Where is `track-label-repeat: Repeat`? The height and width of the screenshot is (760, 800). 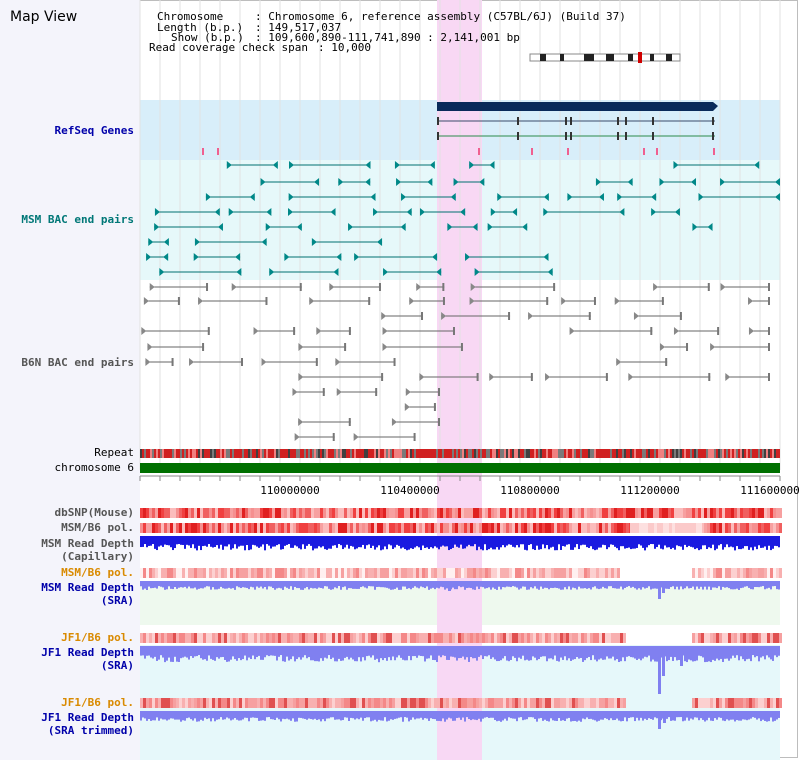 track-label-repeat: Repeat is located at coordinates (114, 452).